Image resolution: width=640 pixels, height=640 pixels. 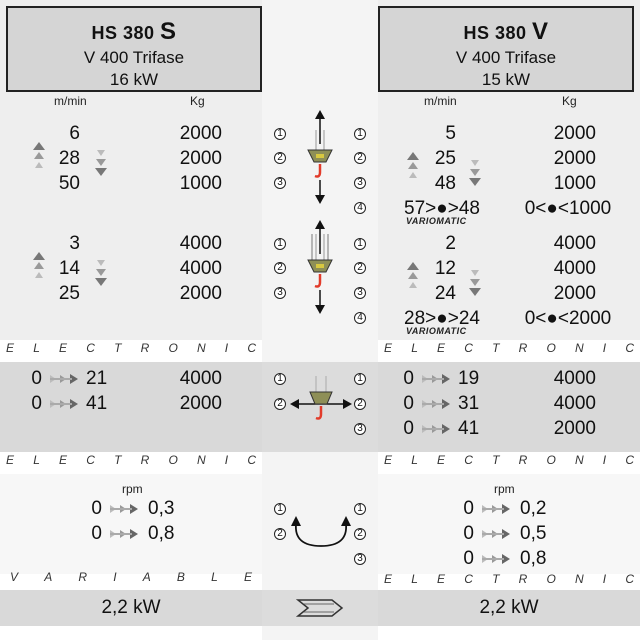 I want to click on right-b1-variomatic: VARIOMATIC, so click(x=436, y=221).